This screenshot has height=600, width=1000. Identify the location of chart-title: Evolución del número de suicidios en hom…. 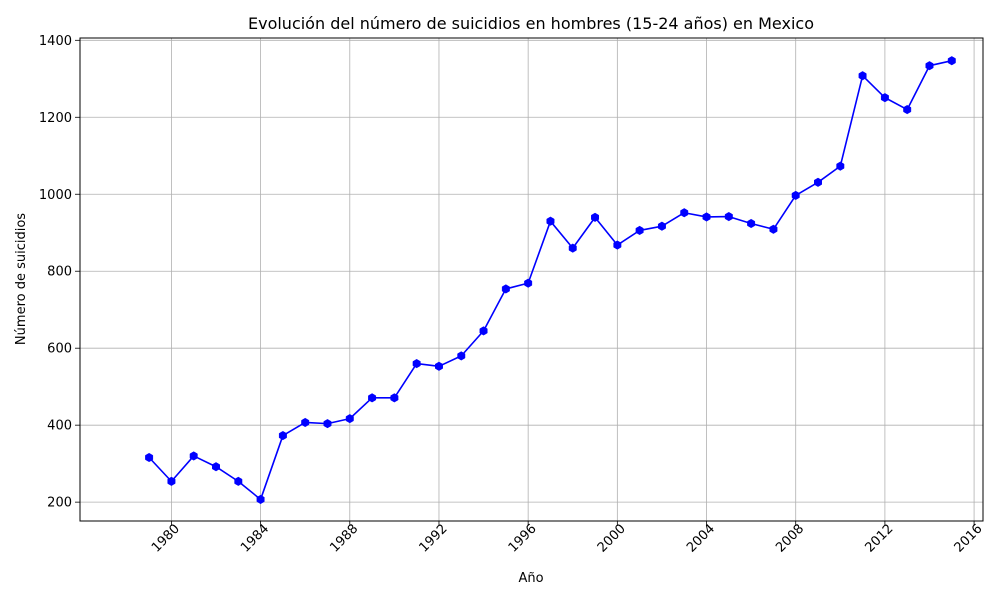
(531, 23).